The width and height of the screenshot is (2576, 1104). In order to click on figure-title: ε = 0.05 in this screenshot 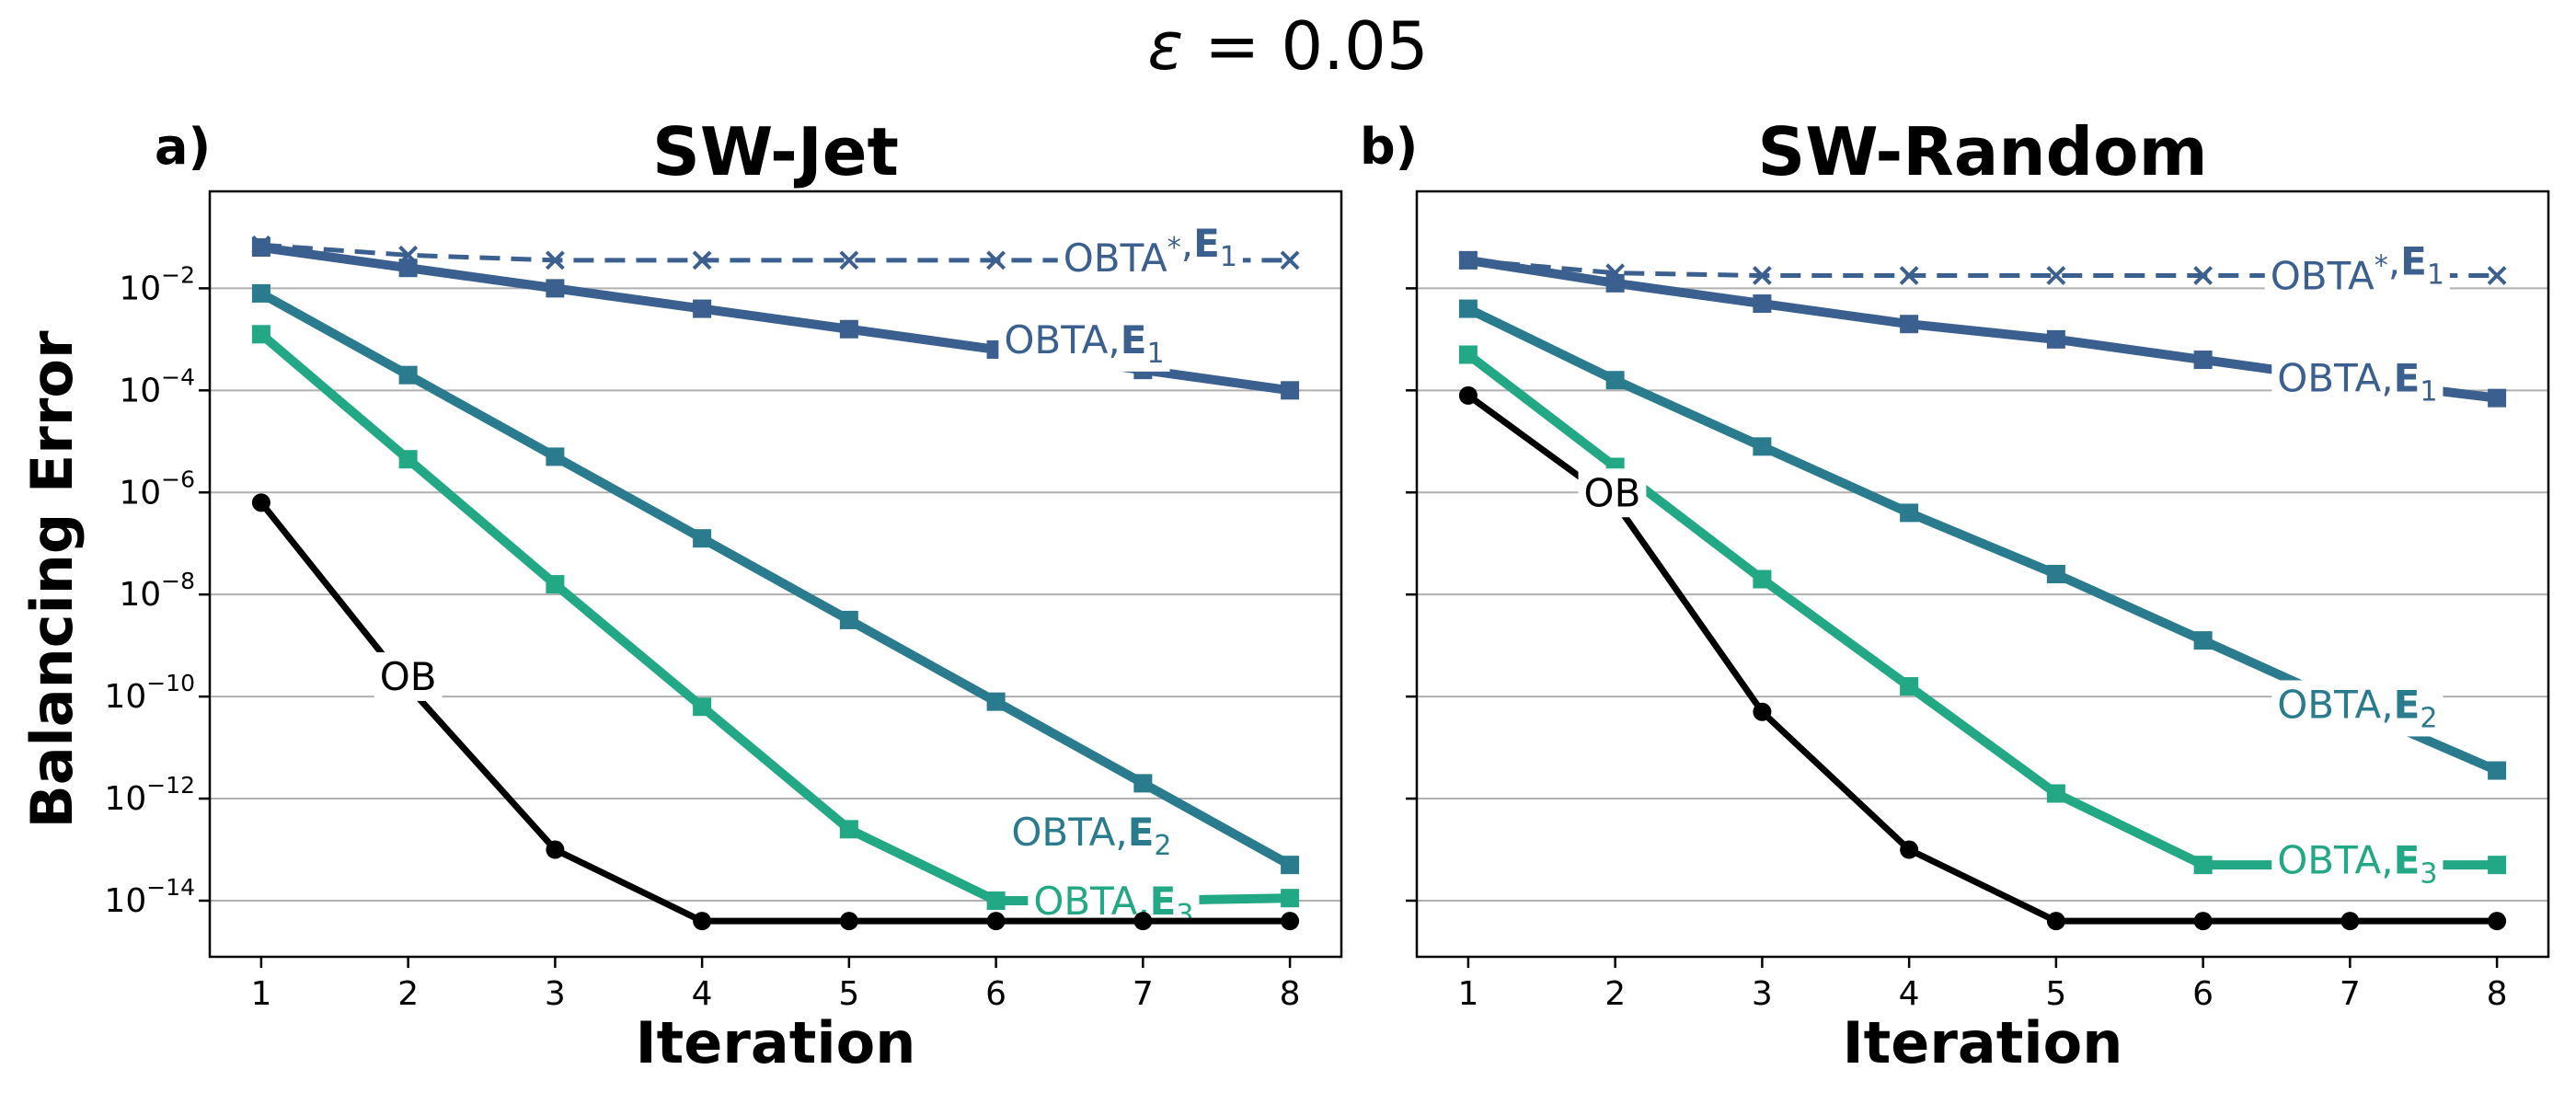, I will do `click(1287, 46)`.